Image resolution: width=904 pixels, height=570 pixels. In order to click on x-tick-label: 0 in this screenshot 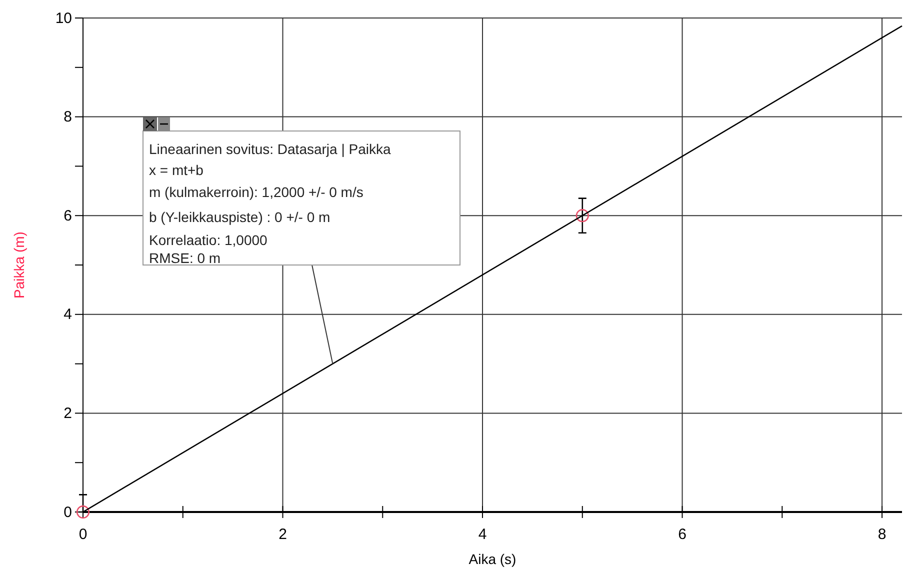, I will do `click(83, 534)`.